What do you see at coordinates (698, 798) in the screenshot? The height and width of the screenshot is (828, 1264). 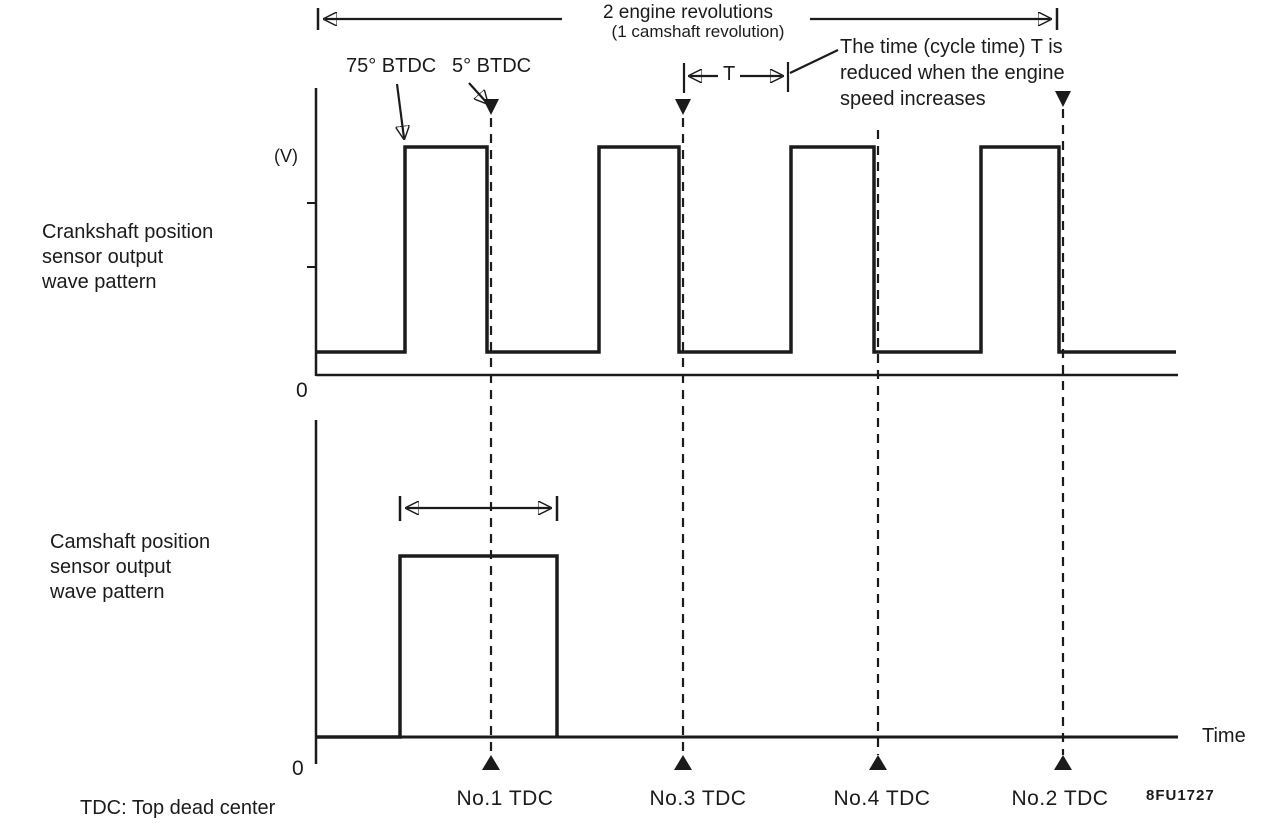 I see `tdc-label-no3: No.3 TDC` at bounding box center [698, 798].